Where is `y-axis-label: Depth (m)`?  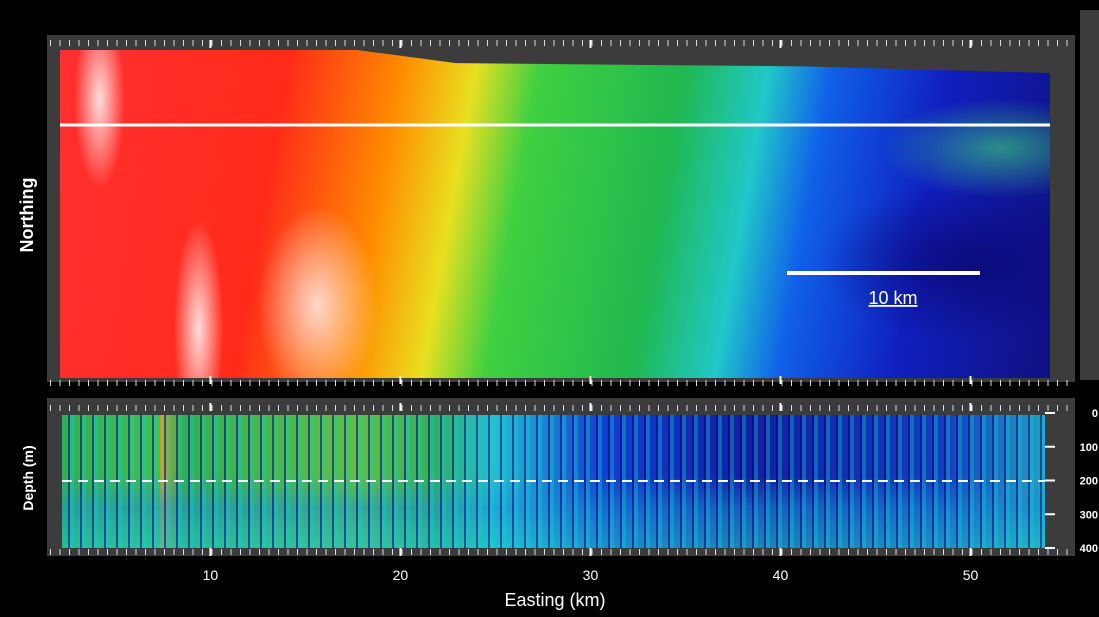
y-axis-label: Depth (m) is located at coordinates (28, 477).